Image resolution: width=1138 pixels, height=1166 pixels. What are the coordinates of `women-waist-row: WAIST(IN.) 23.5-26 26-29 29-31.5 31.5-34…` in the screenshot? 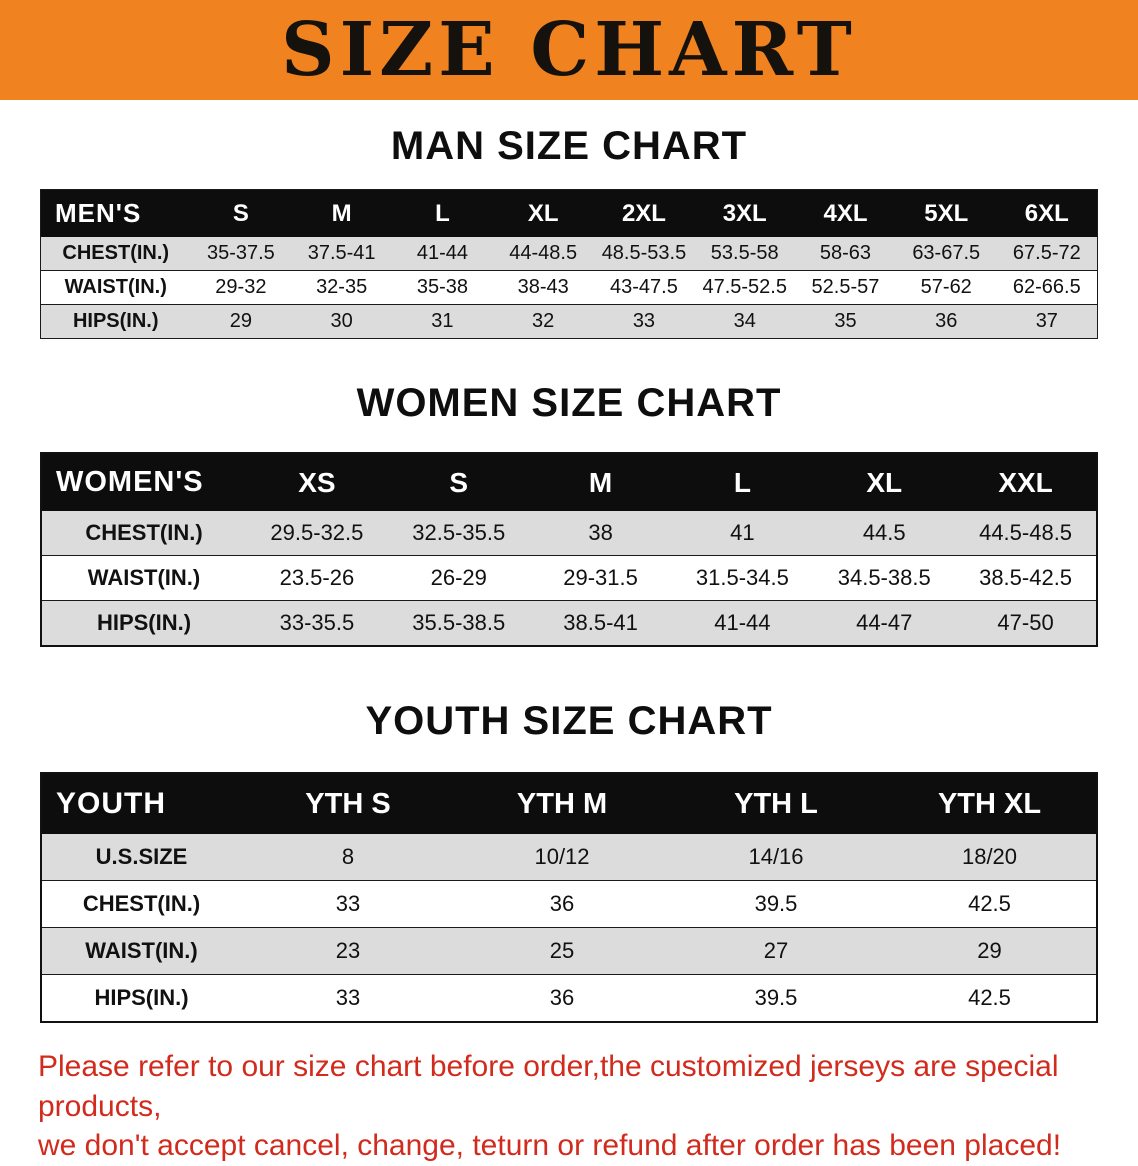 It's located at (569, 578).